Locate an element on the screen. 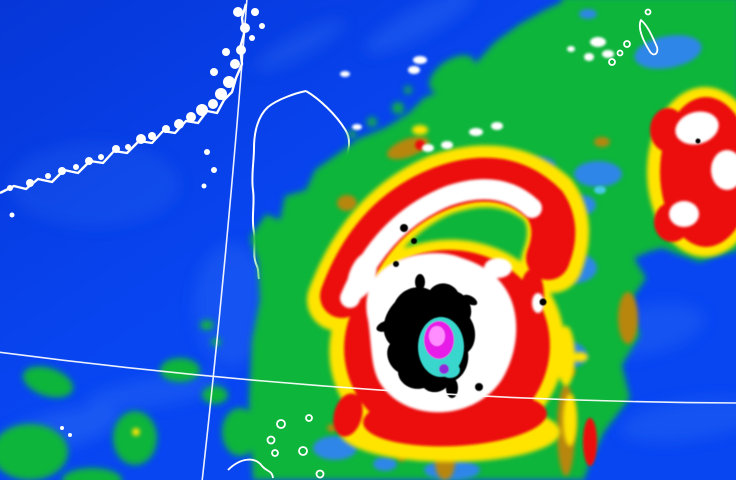  batanes-babuyan-islands-outline is located at coordinates (276, 446).